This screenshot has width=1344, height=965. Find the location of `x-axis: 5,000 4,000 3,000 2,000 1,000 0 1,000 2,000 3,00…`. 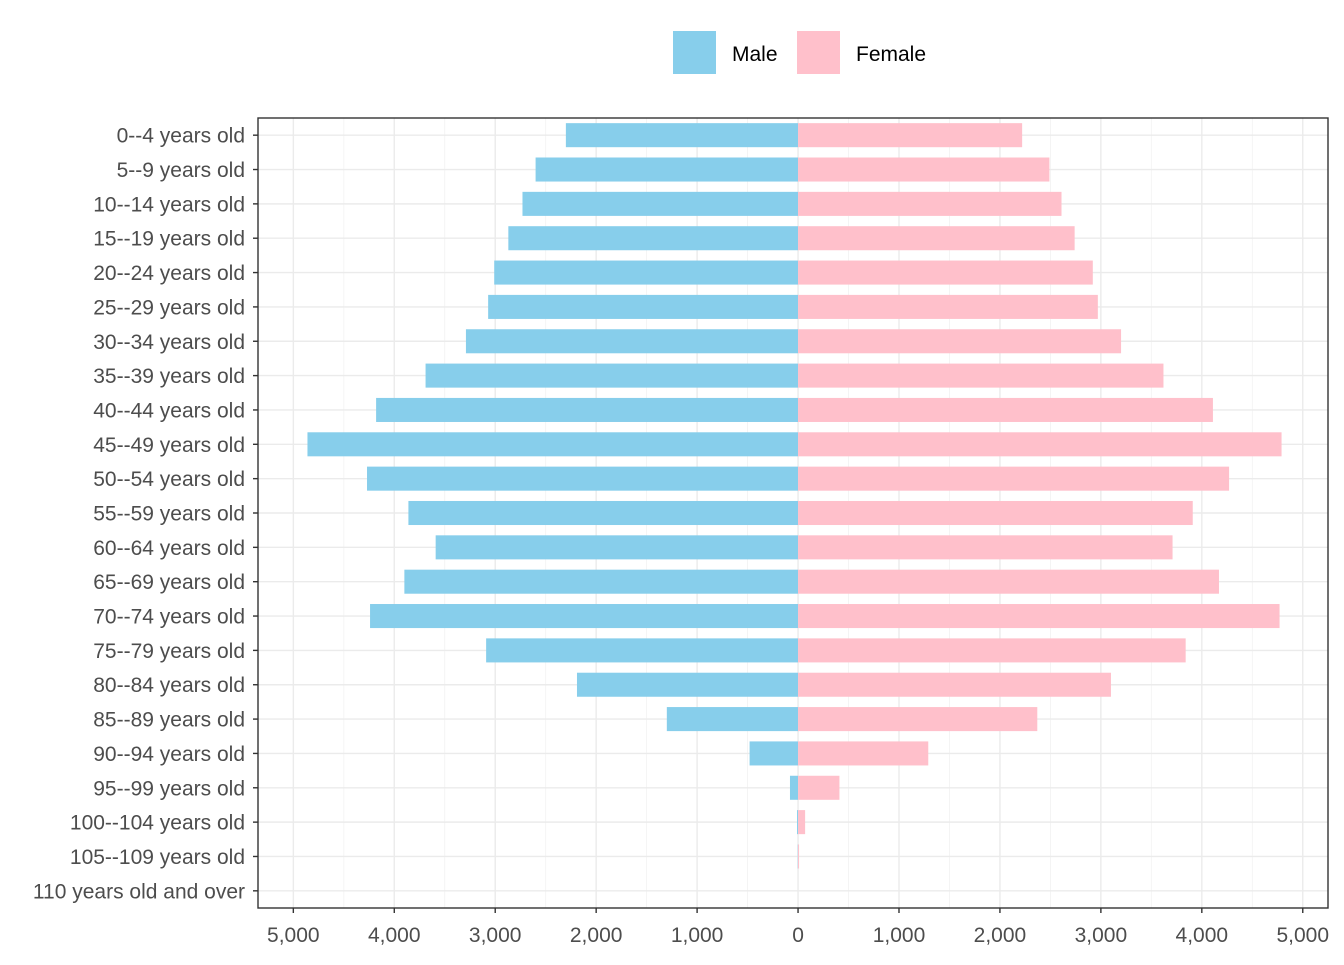

x-axis: 5,000 4,000 3,000 2,000 1,000 0 1,000 2,000 3,00… is located at coordinates (798, 927).